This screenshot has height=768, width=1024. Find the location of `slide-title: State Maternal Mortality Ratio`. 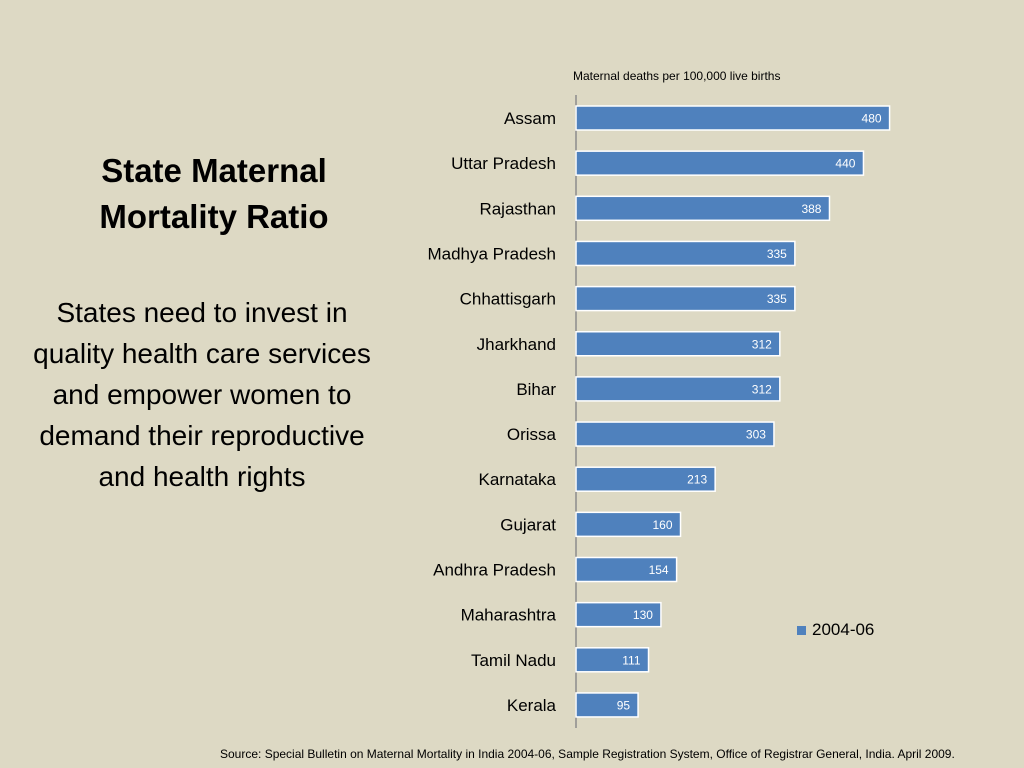

slide-title: State Maternal Mortality Ratio is located at coordinates (214, 194).